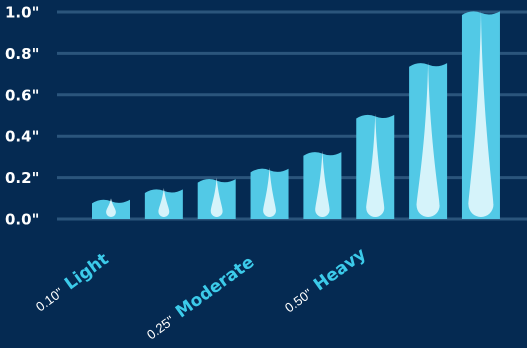 The width and height of the screenshot is (527, 348). What do you see at coordinates (22, 137) in the screenshot?
I see `y-tick-label: 0.4"` at bounding box center [22, 137].